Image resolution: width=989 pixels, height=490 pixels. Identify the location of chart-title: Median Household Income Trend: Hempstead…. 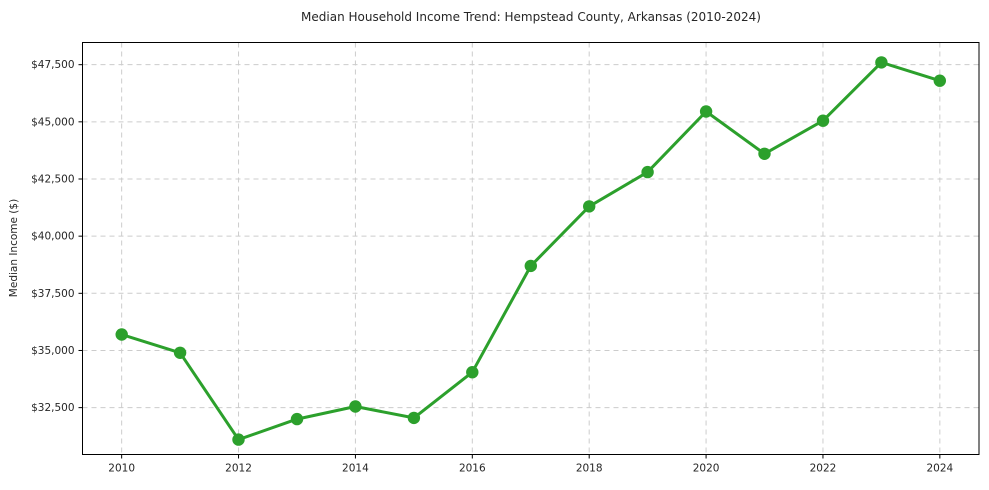
(531, 17).